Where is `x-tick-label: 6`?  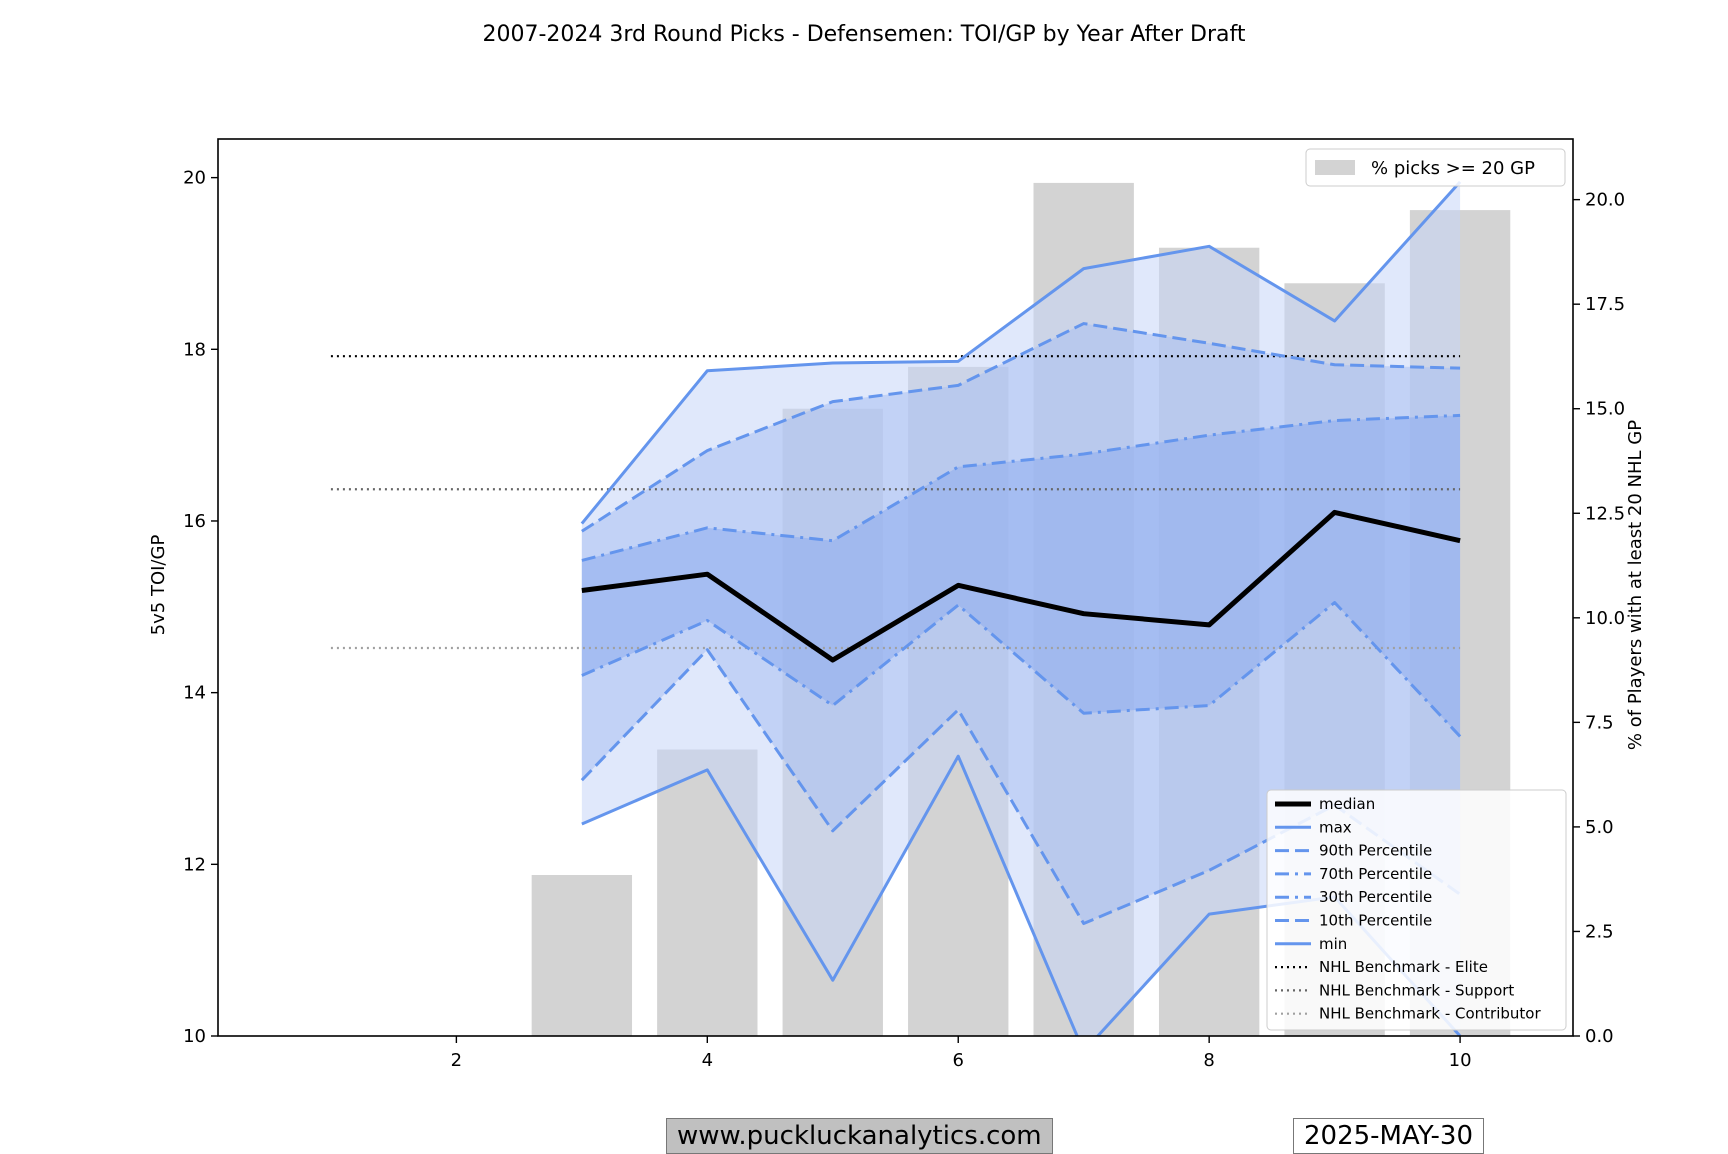
x-tick-label: 6 is located at coordinates (958, 1060).